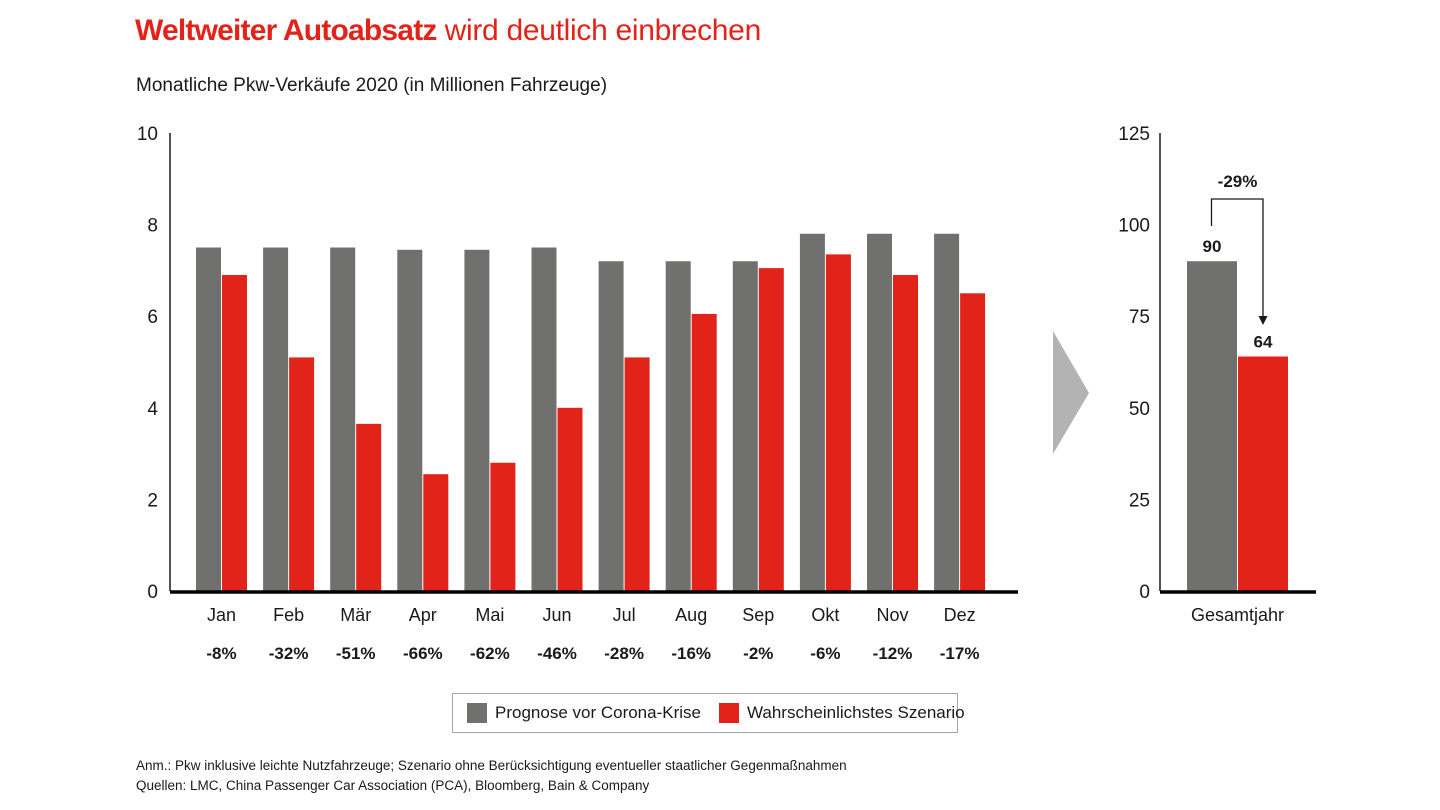 This screenshot has width=1440, height=810. Describe the element at coordinates (624, 653) in the screenshot. I see `change-label: -28%` at that location.